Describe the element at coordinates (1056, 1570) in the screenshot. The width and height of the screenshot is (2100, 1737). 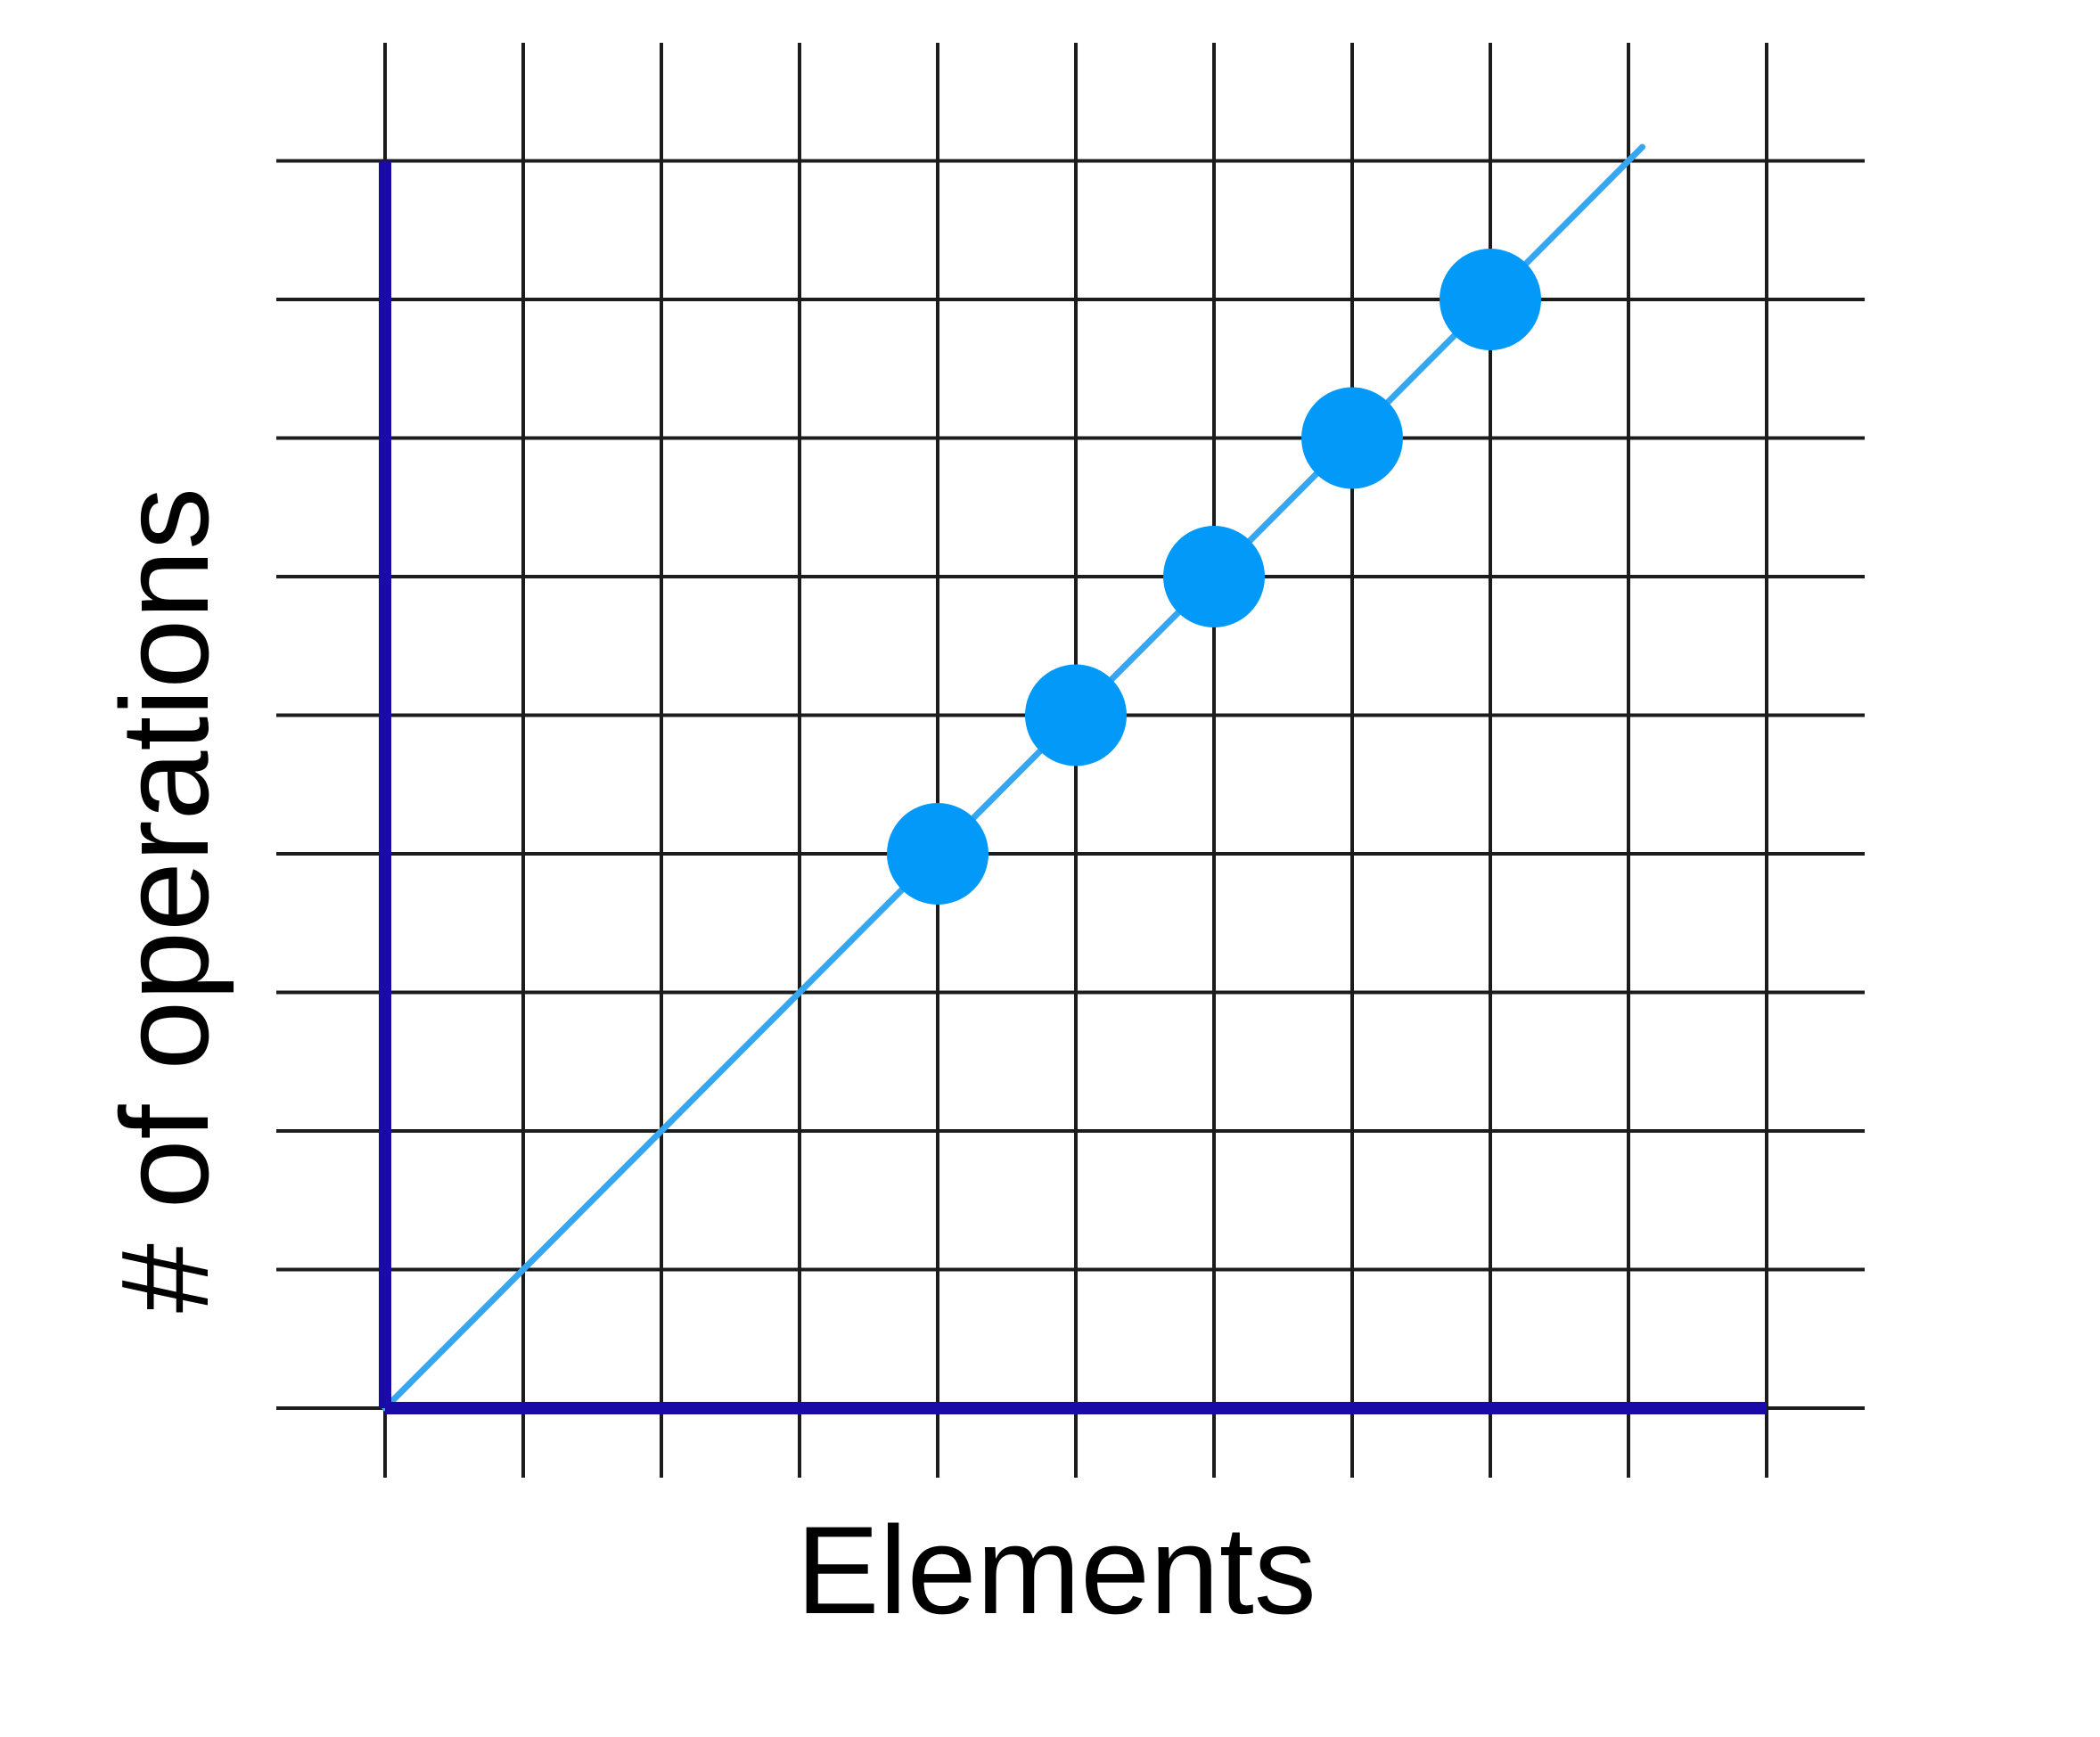
I see `x-axis-label: Elements` at that location.